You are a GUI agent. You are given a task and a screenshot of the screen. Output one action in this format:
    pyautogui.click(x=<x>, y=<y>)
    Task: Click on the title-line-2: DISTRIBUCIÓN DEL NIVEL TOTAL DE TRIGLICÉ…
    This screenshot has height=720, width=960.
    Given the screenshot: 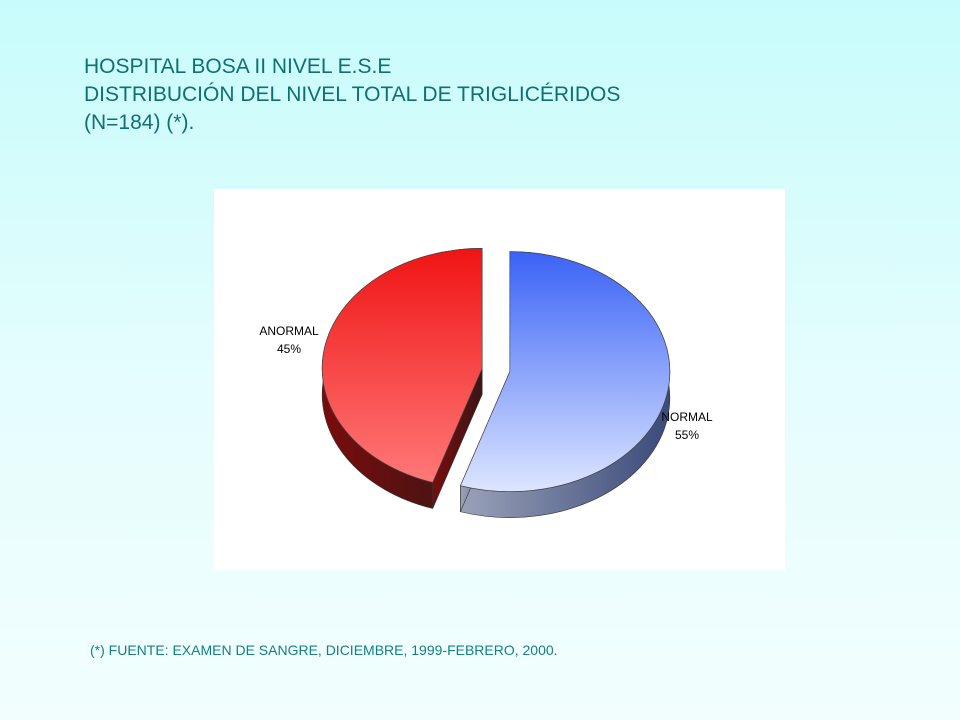 What is the action you would take?
    pyautogui.click(x=352, y=94)
    